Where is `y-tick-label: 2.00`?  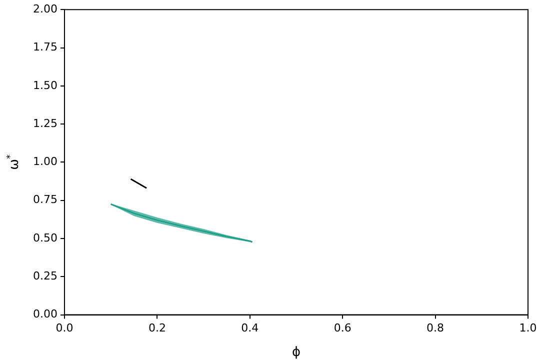 y-tick-label: 2.00 is located at coordinates (45, 9).